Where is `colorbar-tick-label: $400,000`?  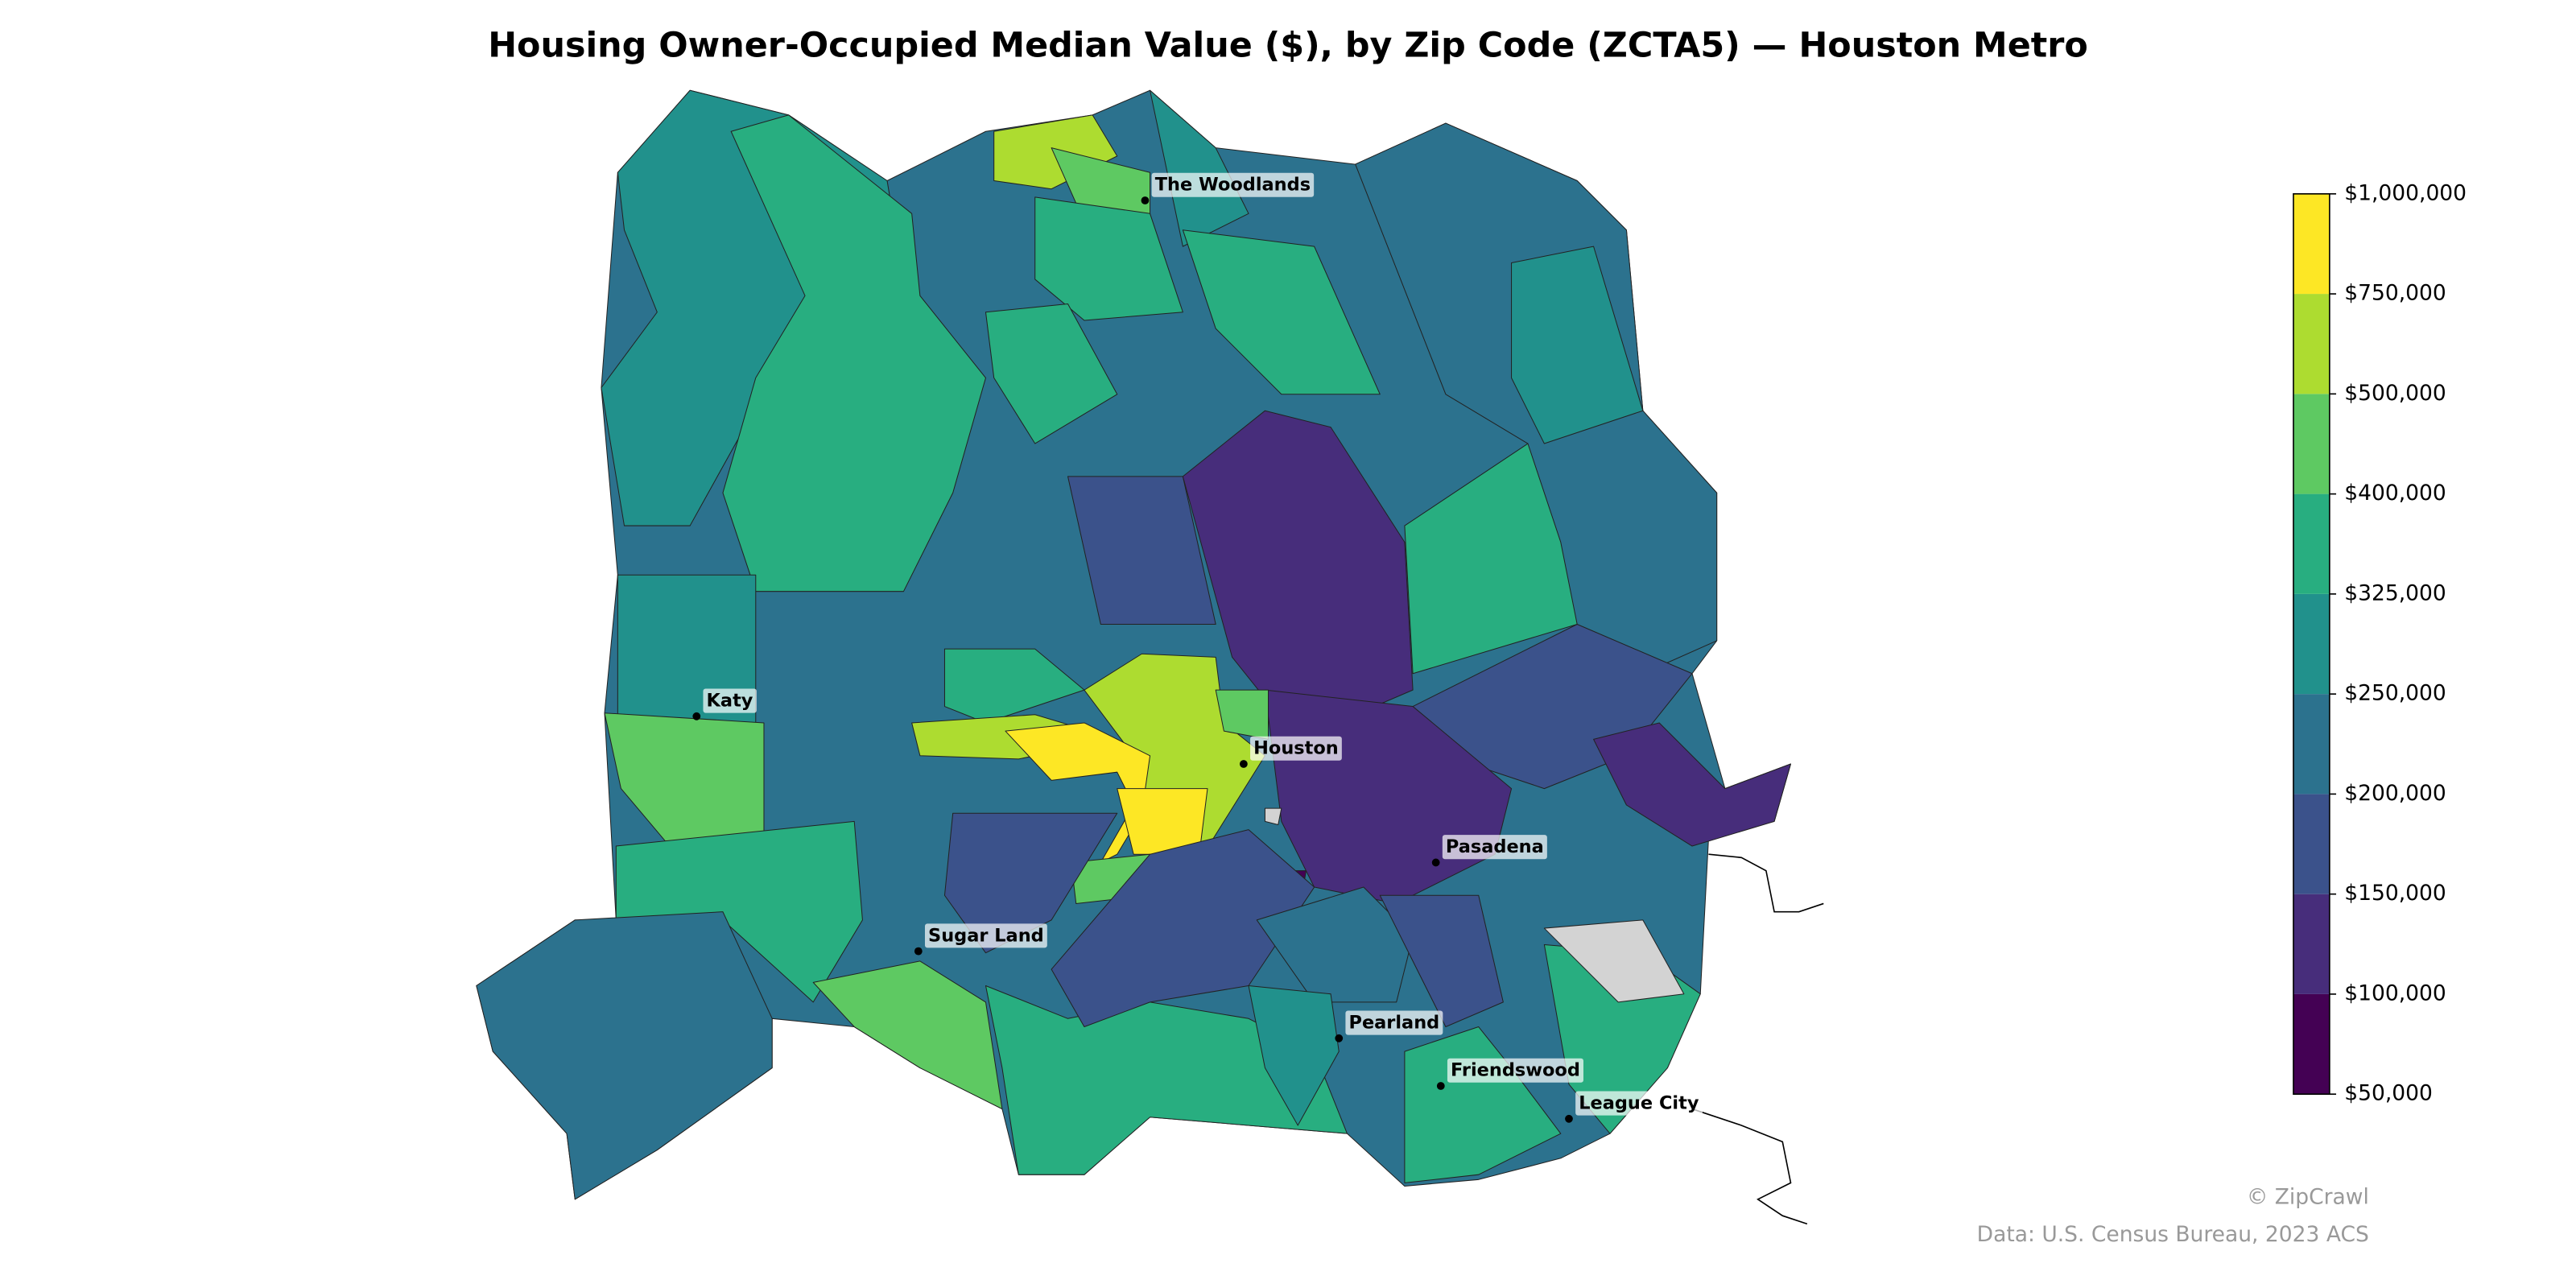
colorbar-tick-label: $400,000 is located at coordinates (2395, 493).